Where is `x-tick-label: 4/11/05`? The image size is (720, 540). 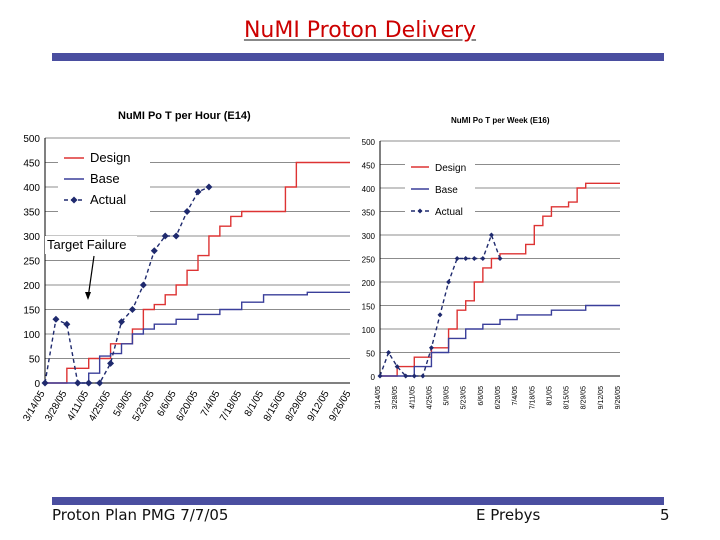
x-tick-label: 4/11/05 is located at coordinates (412, 397).